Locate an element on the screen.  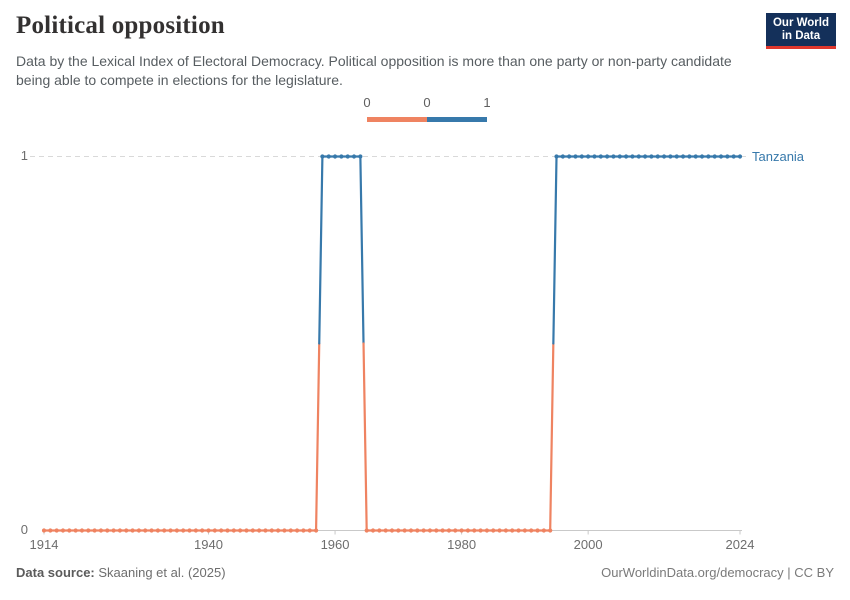
entity-label-tanzania: Tanzania is located at coordinates (778, 156).